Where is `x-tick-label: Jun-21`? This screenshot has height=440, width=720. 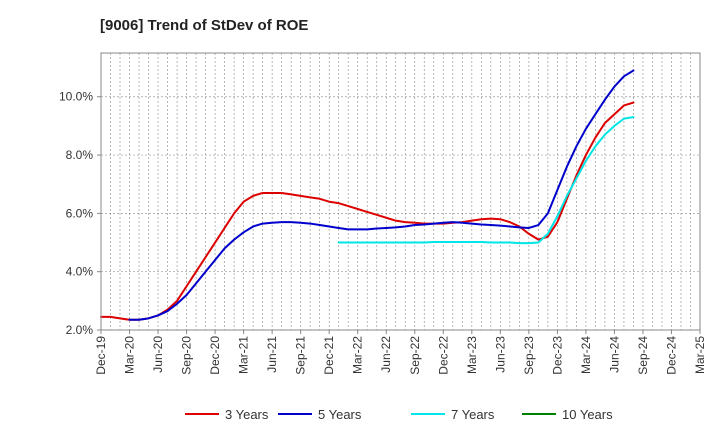 x-tick-label: Jun-21 is located at coordinates (272, 354).